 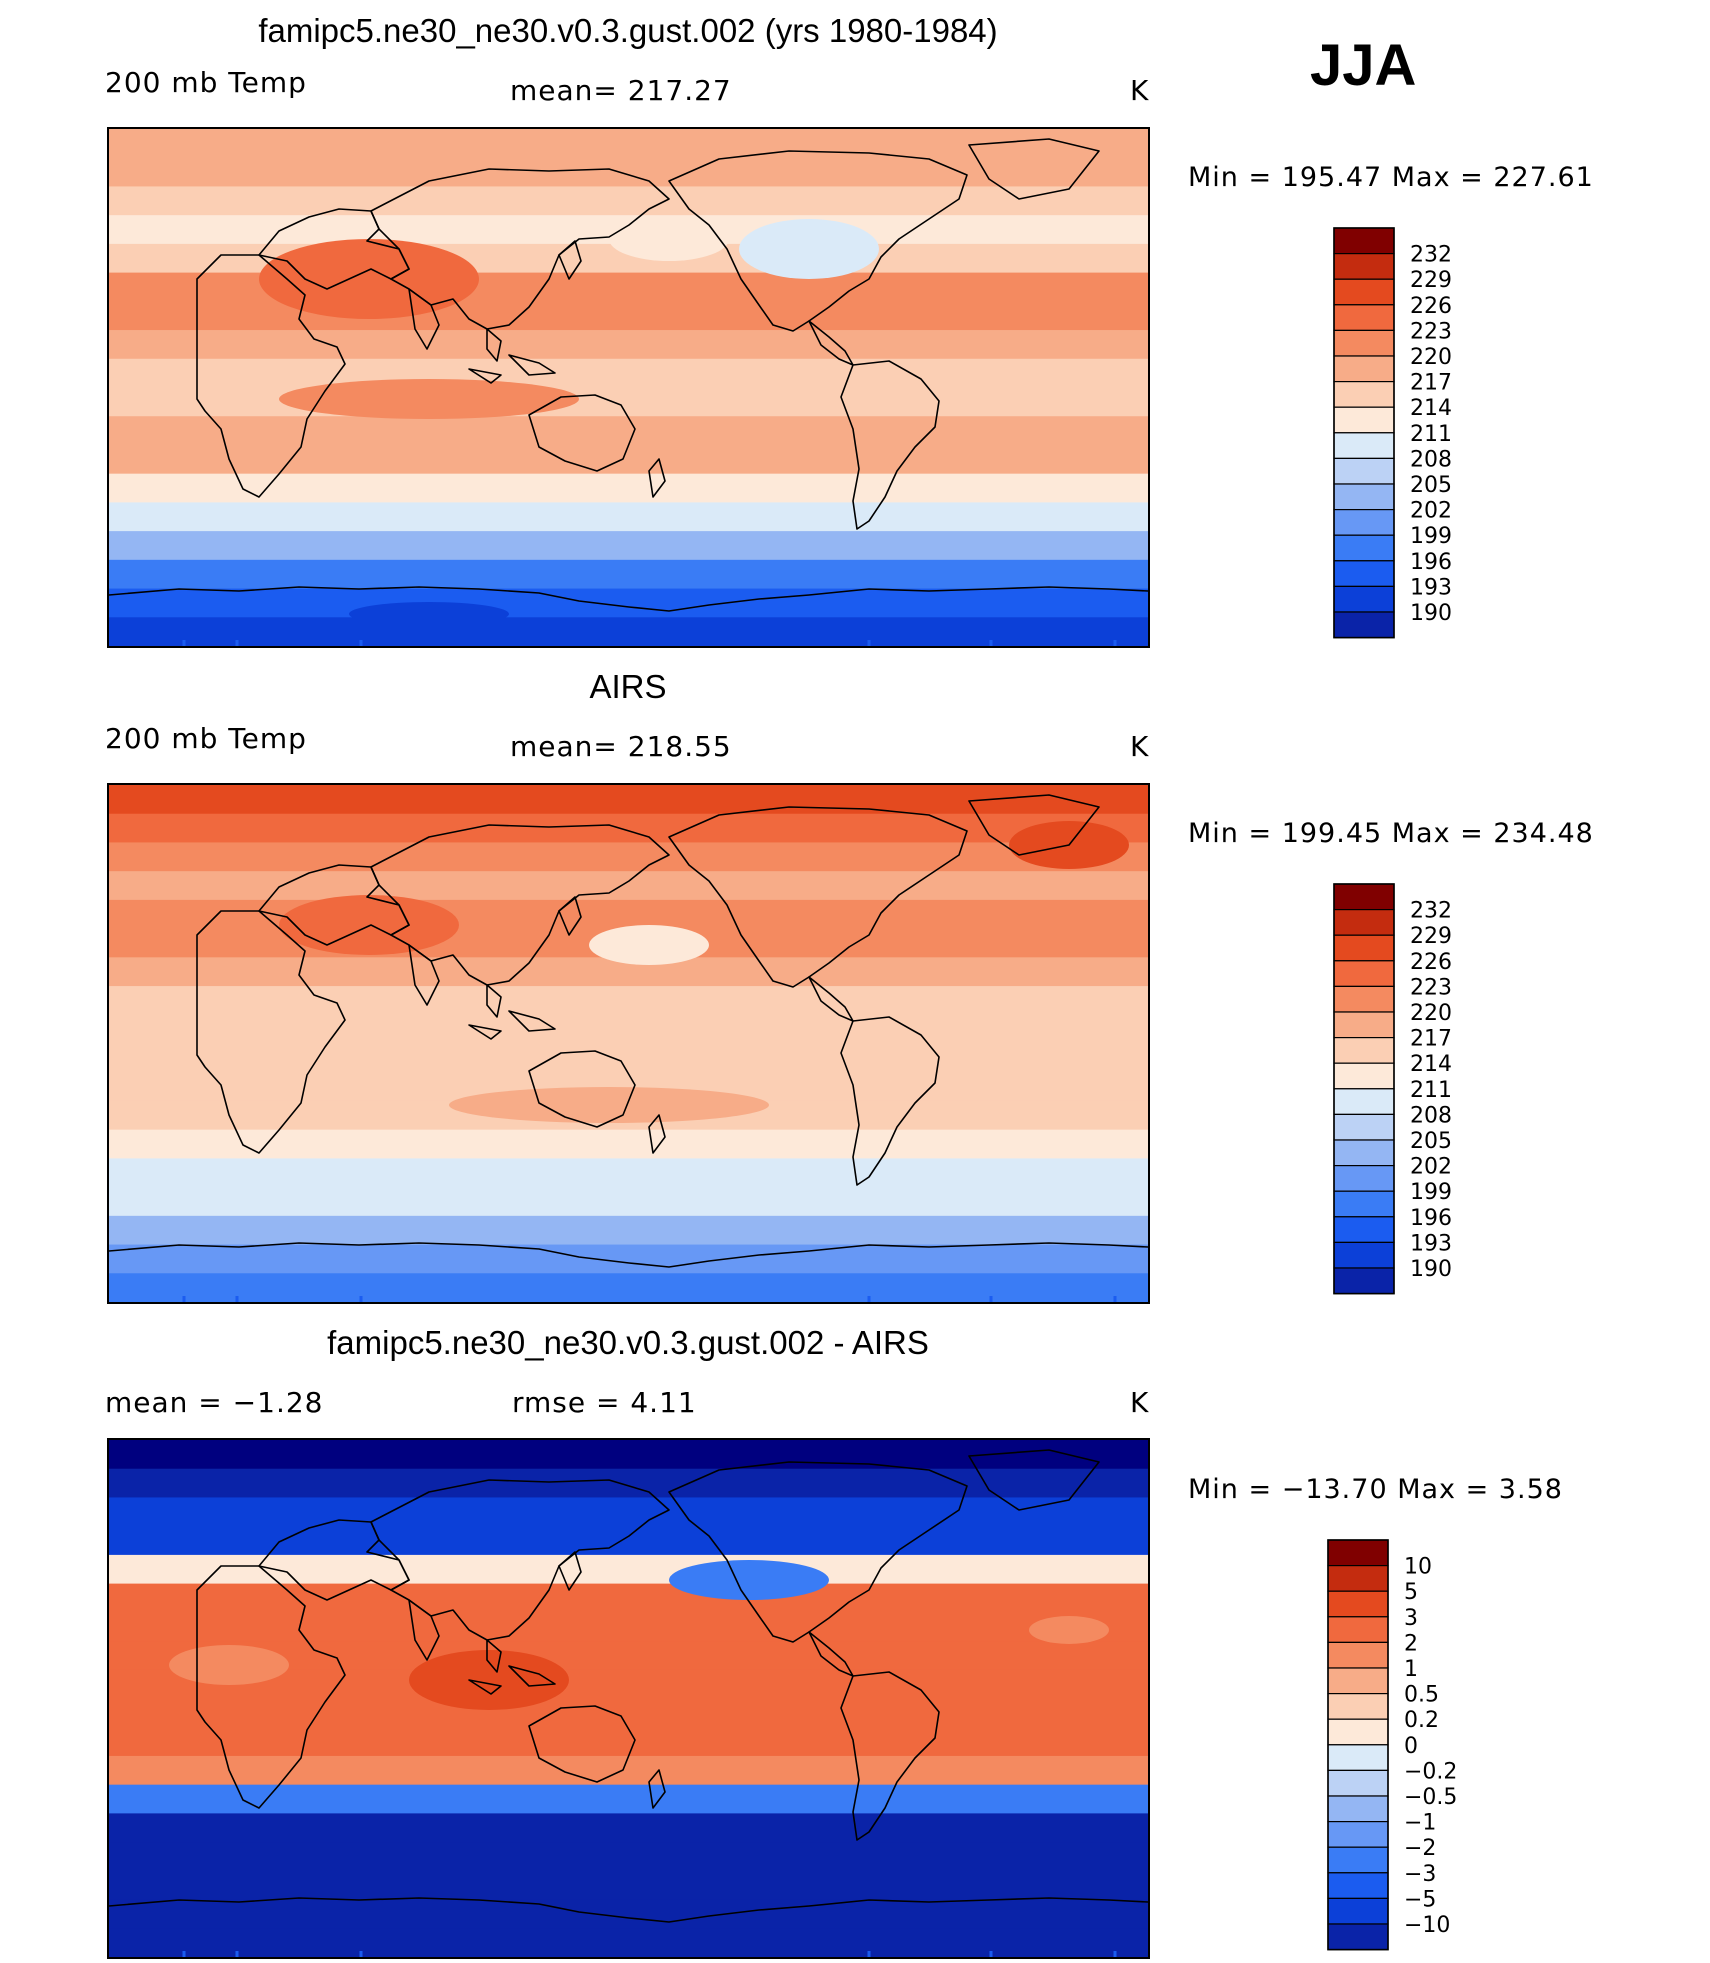 I want to click on colorbar-tick-label: 1, so click(x=1411, y=1669).